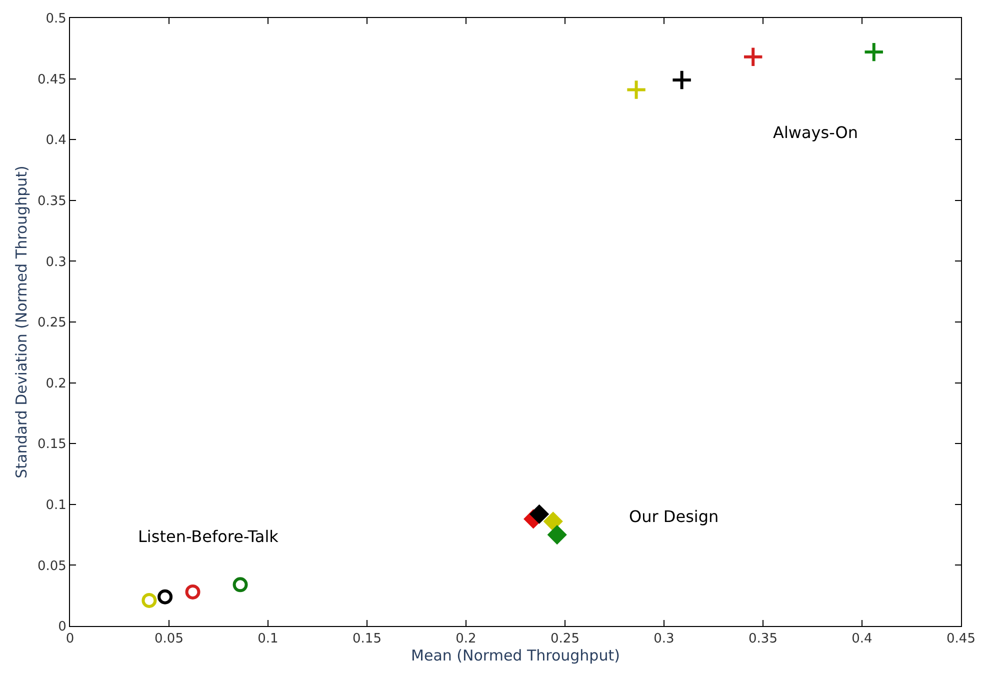 The width and height of the screenshot is (991, 684). What do you see at coordinates (62, 627) in the screenshot?
I see `y-tick-label: 0` at bounding box center [62, 627].